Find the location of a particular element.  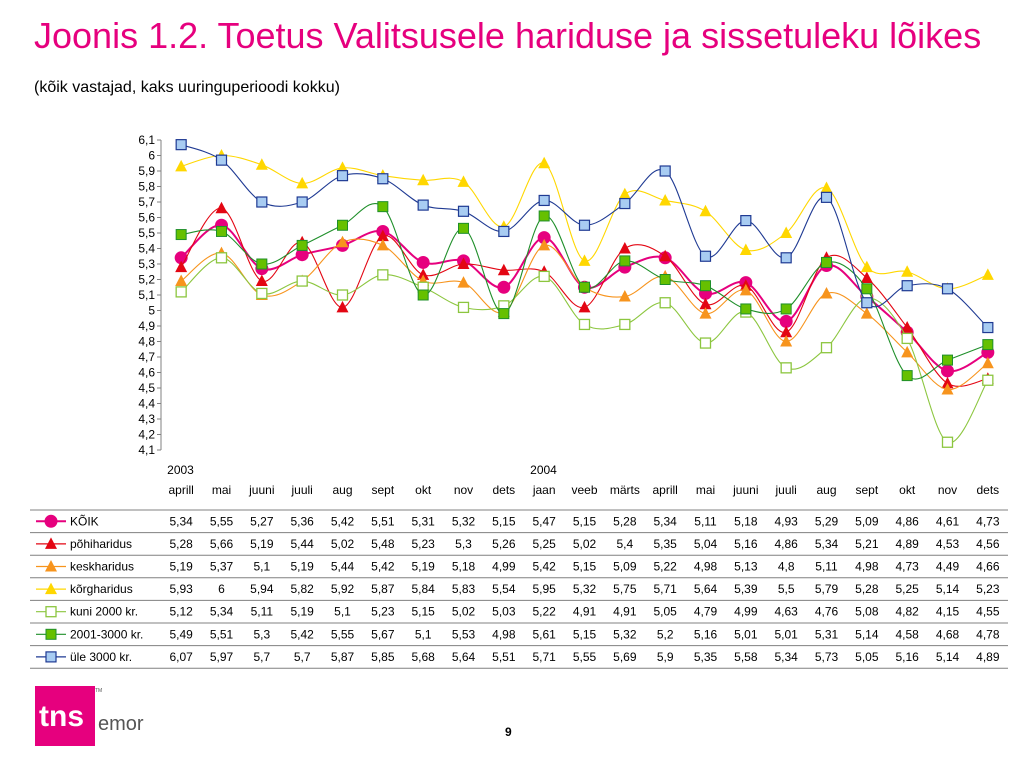

table-cell: 5,18 is located at coordinates (464, 567).